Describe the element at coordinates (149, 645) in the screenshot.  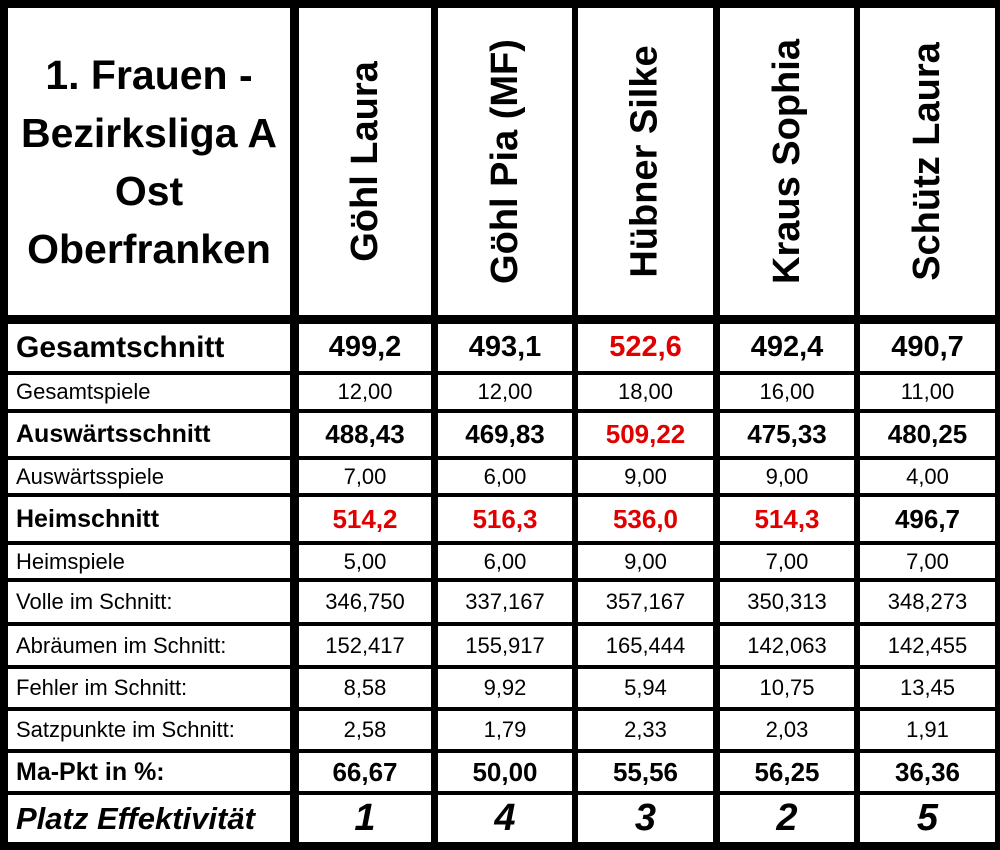
I see `row-label: Abräumen im Schnitt:` at that location.